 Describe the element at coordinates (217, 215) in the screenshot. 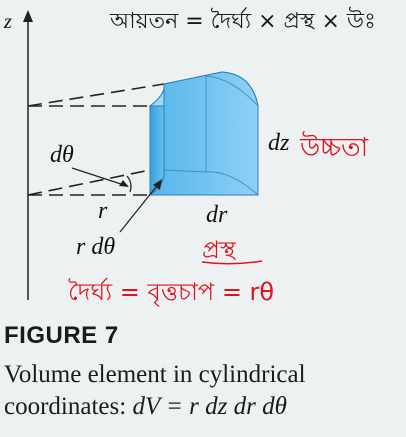

I see `dr-label: dr` at that location.